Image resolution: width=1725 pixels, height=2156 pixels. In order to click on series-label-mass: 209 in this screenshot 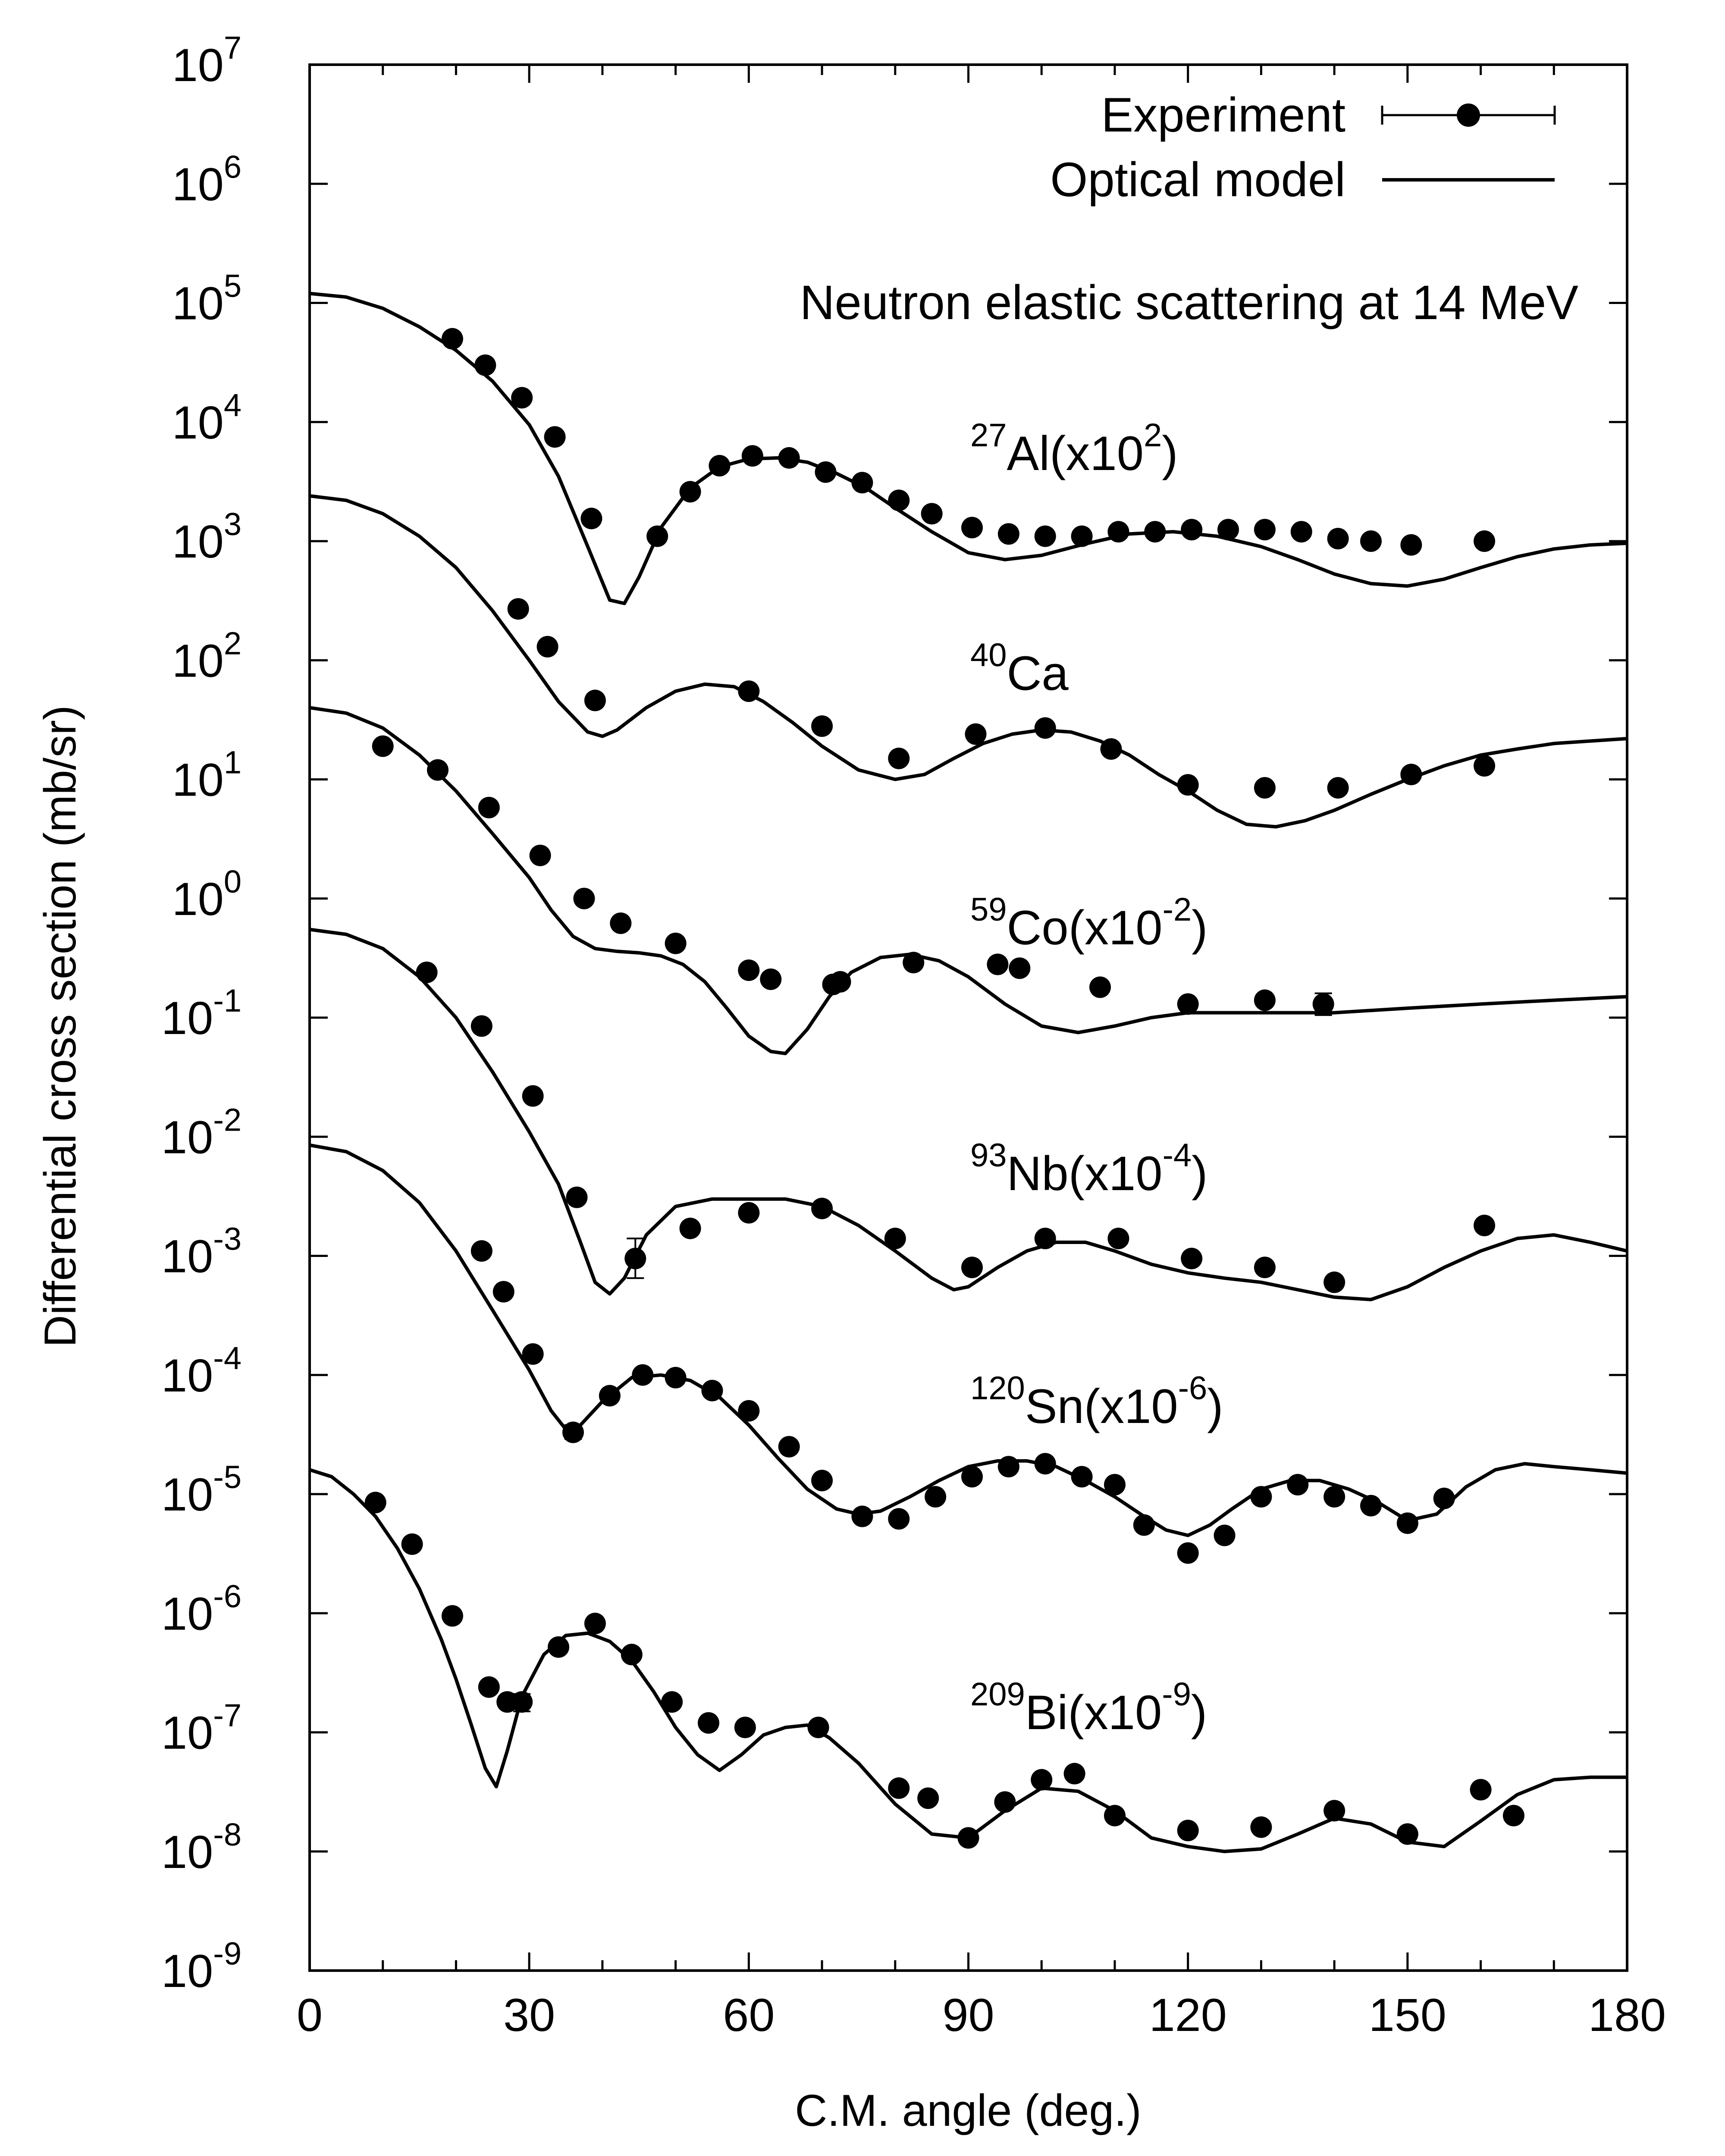, I will do `click(997, 1694)`.